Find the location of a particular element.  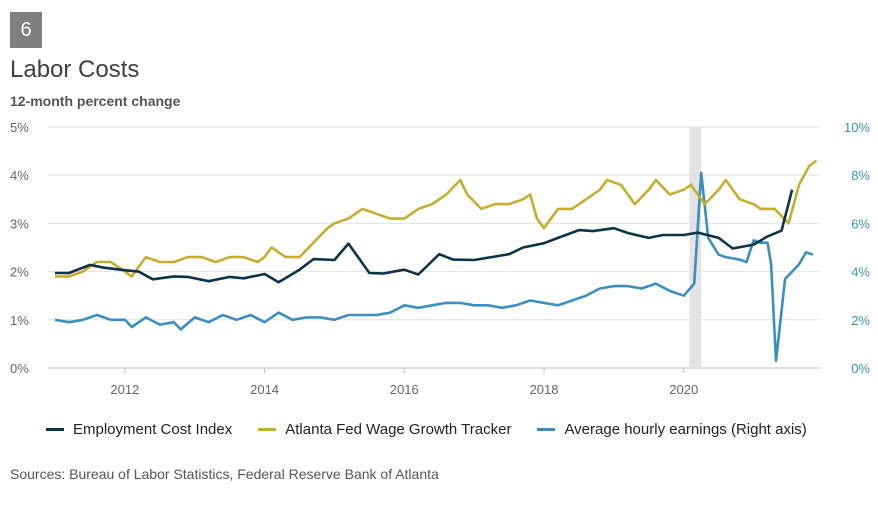

right-tick-label: 0% is located at coordinates (860, 368).